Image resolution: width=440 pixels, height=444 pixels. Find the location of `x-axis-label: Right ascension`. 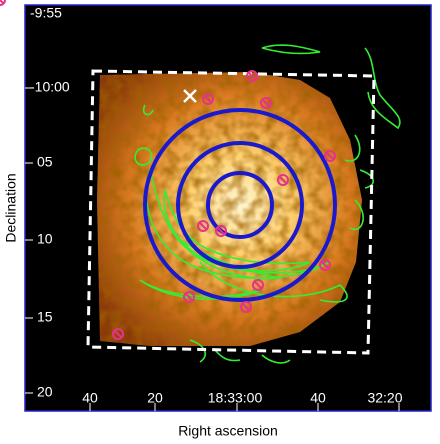

x-axis-label: Right ascension is located at coordinates (228, 431).